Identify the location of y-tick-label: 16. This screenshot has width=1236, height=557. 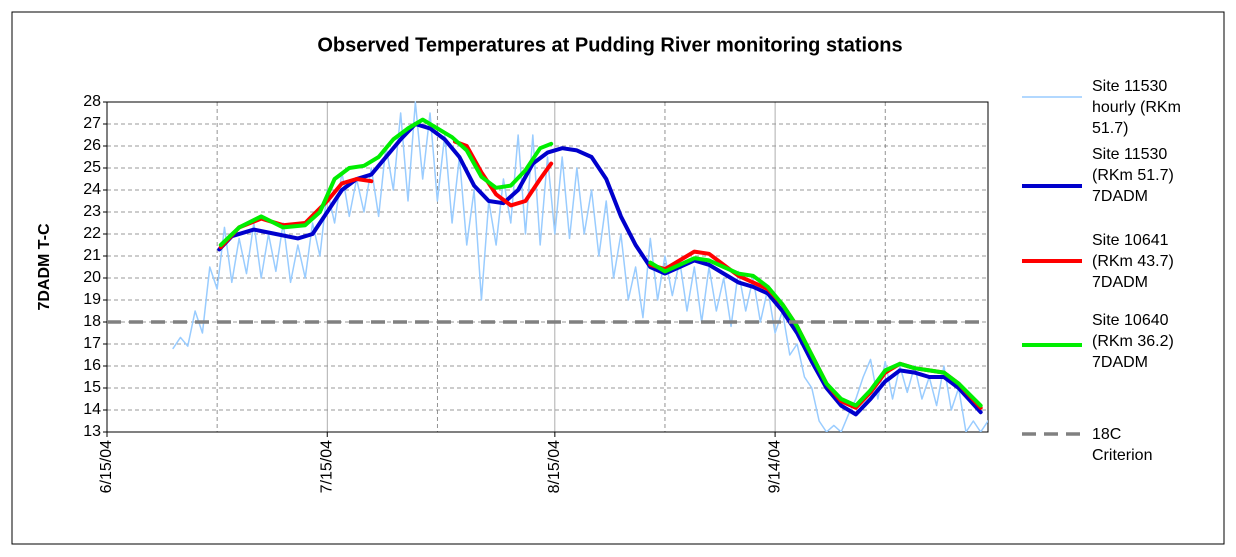
(92, 365).